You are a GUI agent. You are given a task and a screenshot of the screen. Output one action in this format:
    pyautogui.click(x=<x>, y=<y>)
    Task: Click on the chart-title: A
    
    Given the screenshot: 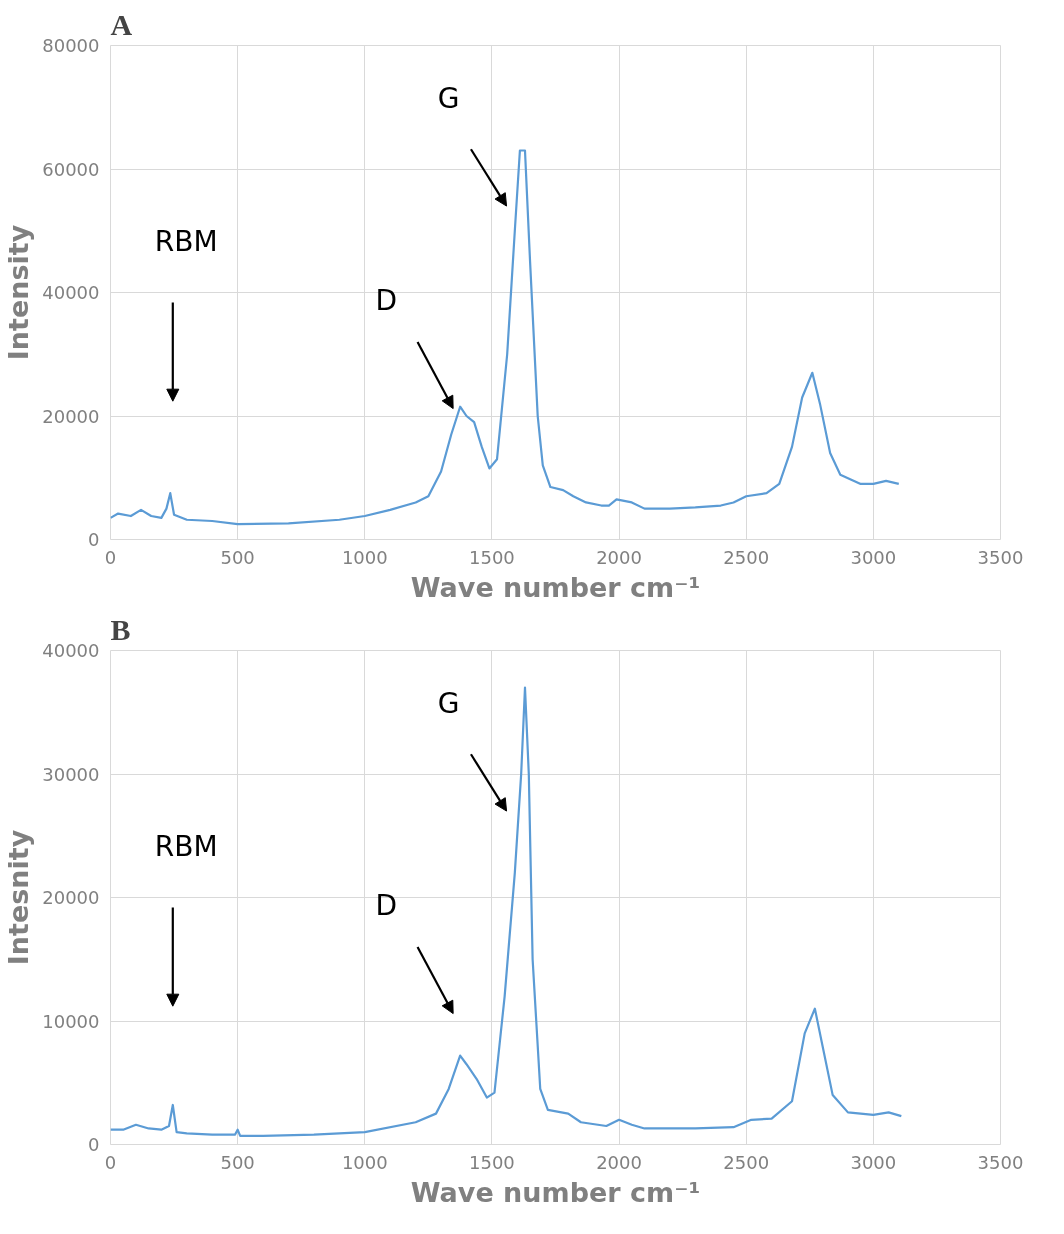 What is the action you would take?
    pyautogui.click(x=121, y=24)
    